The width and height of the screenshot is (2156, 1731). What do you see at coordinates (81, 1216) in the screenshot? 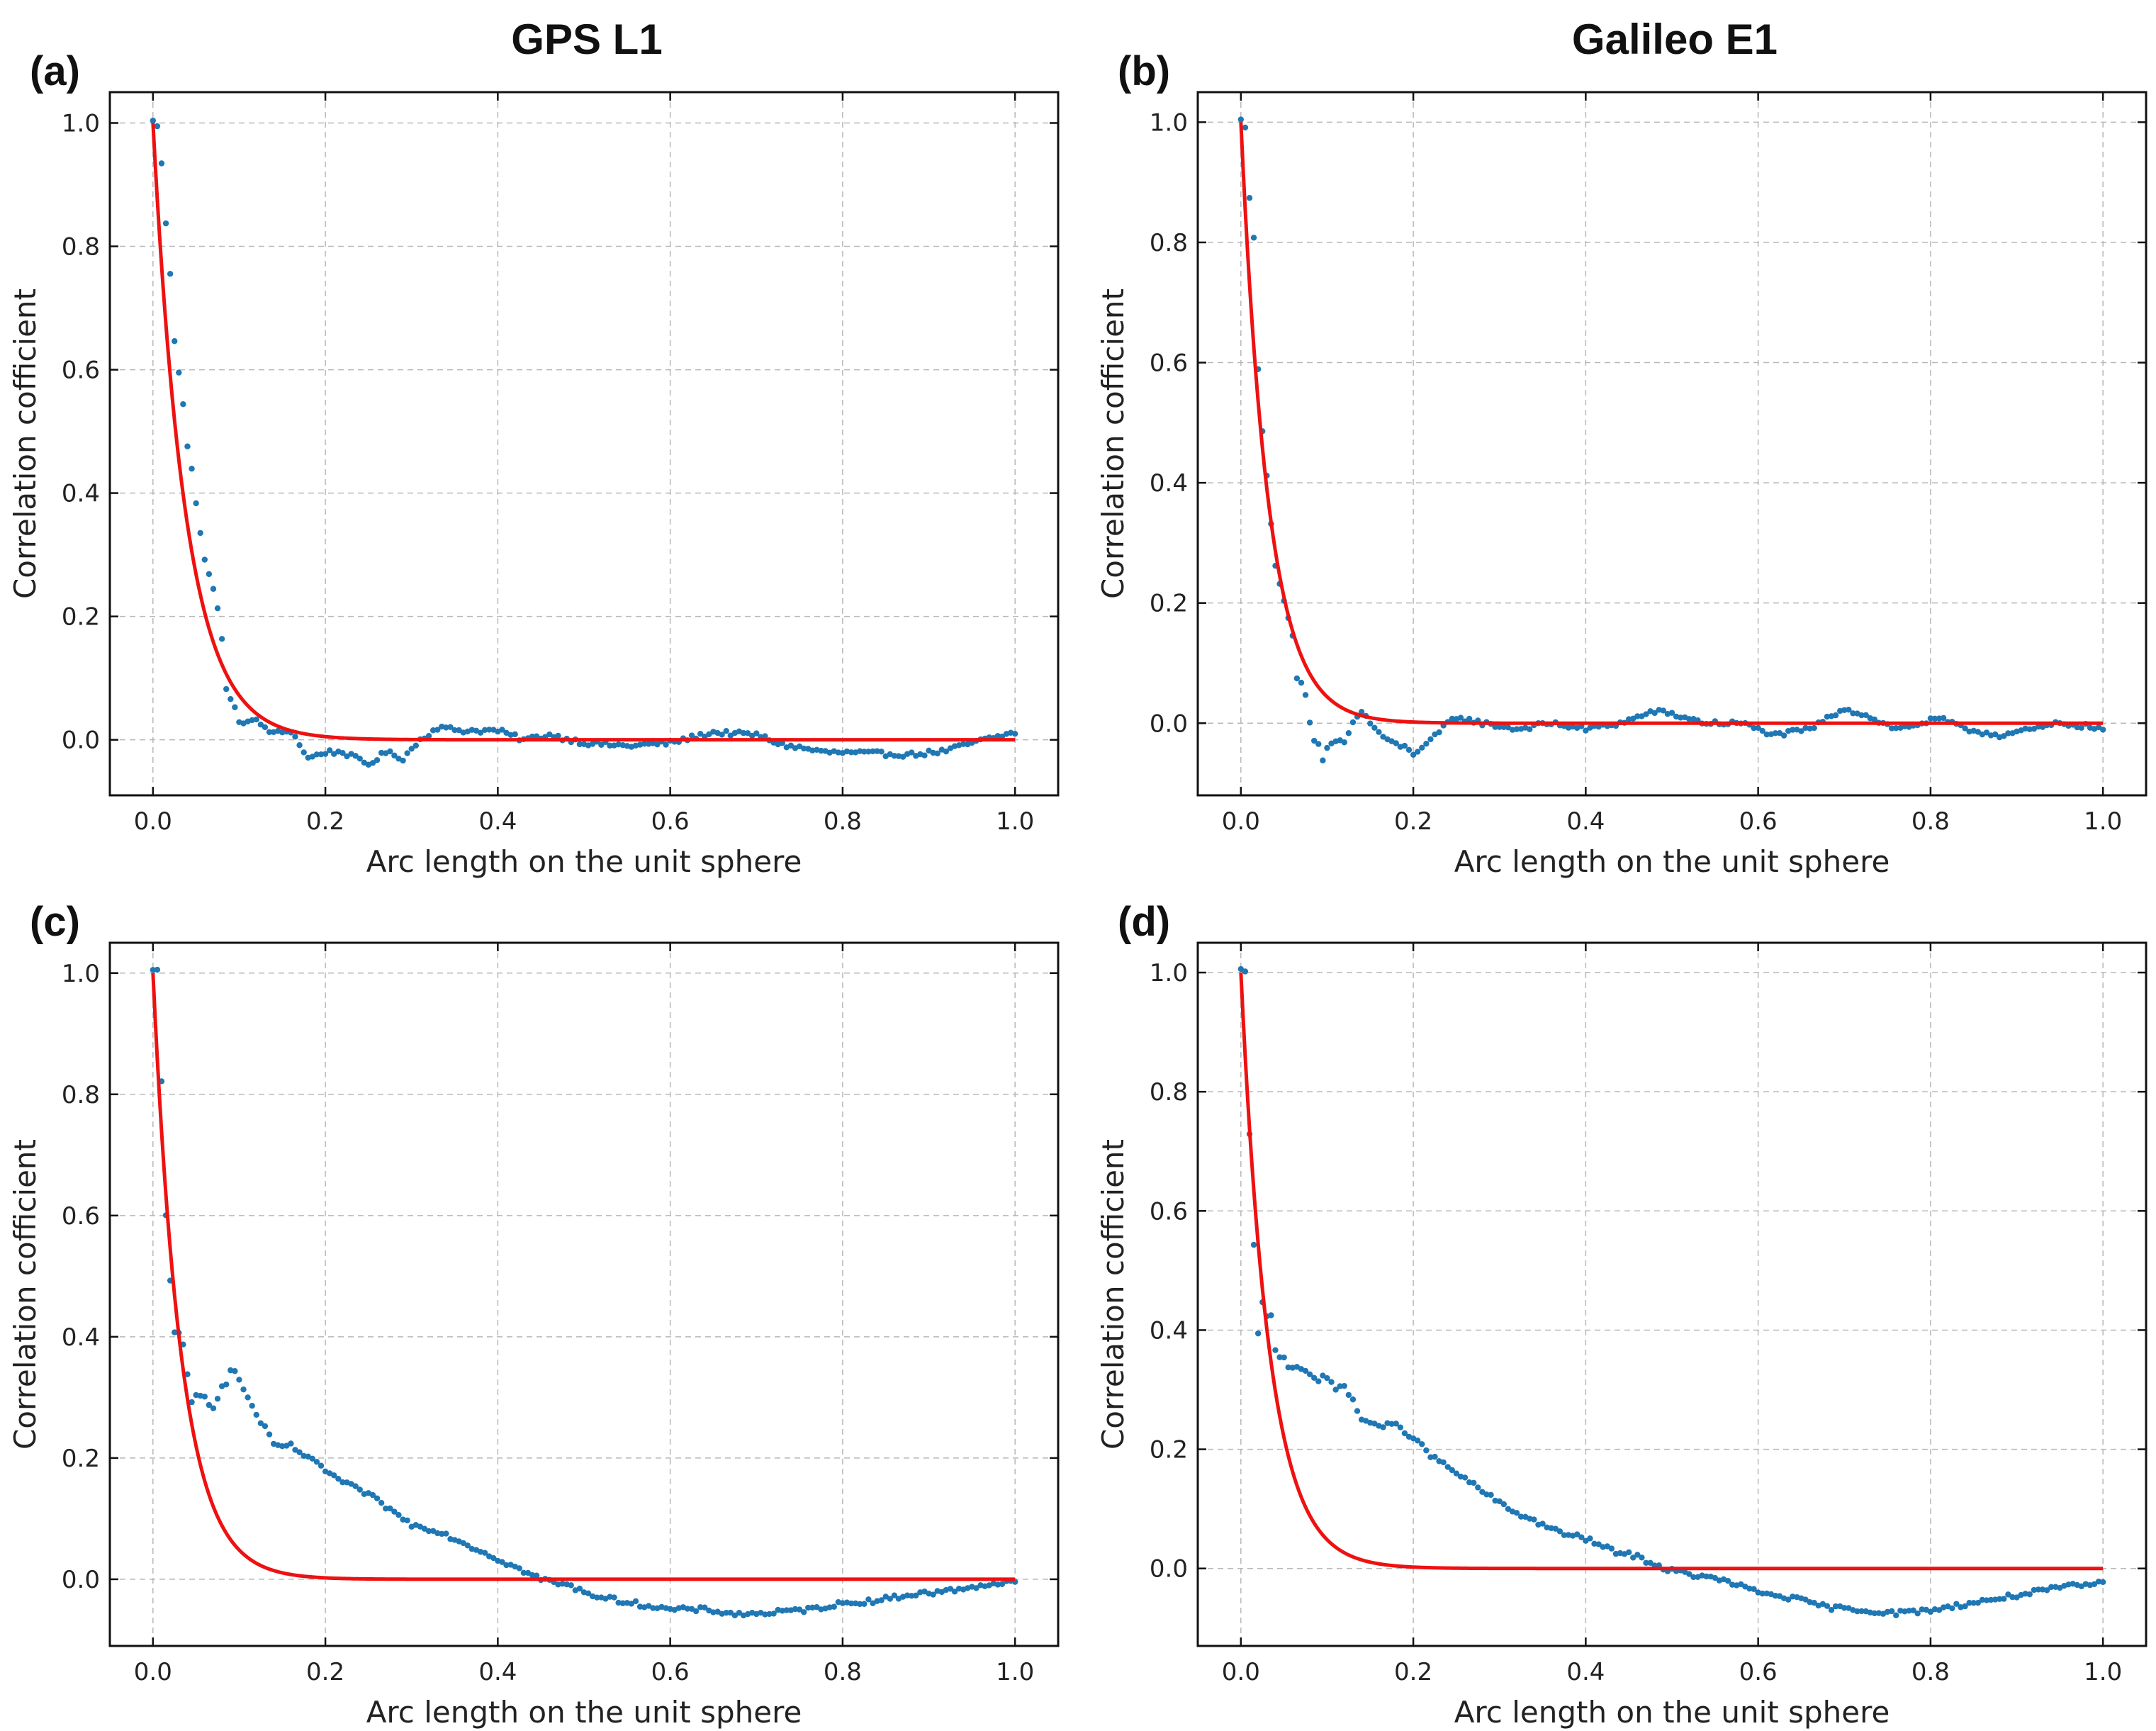
I see `y-tick-label: 0.6` at bounding box center [81, 1216].